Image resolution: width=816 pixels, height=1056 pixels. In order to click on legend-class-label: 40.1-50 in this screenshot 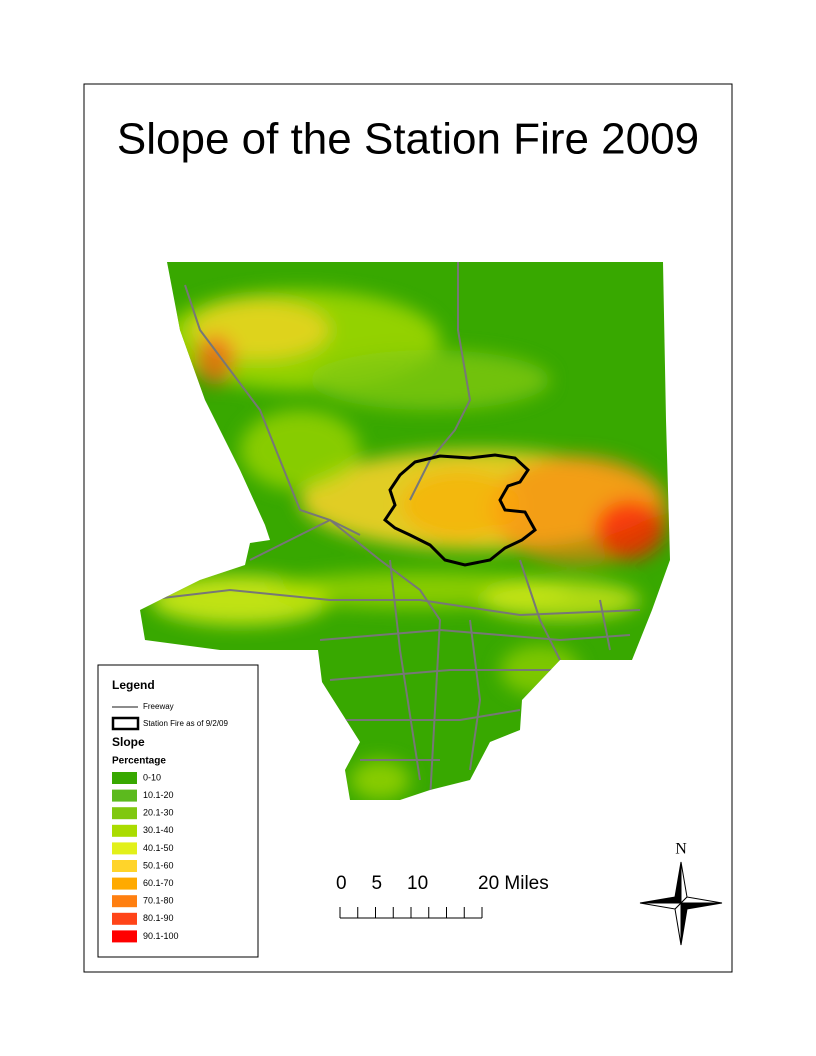, I will do `click(158, 848)`.